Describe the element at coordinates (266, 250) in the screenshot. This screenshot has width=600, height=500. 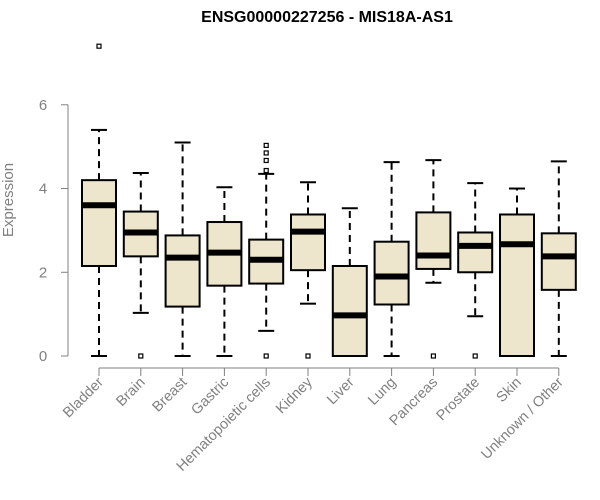
I see `box-hematopoietic-cells` at that location.